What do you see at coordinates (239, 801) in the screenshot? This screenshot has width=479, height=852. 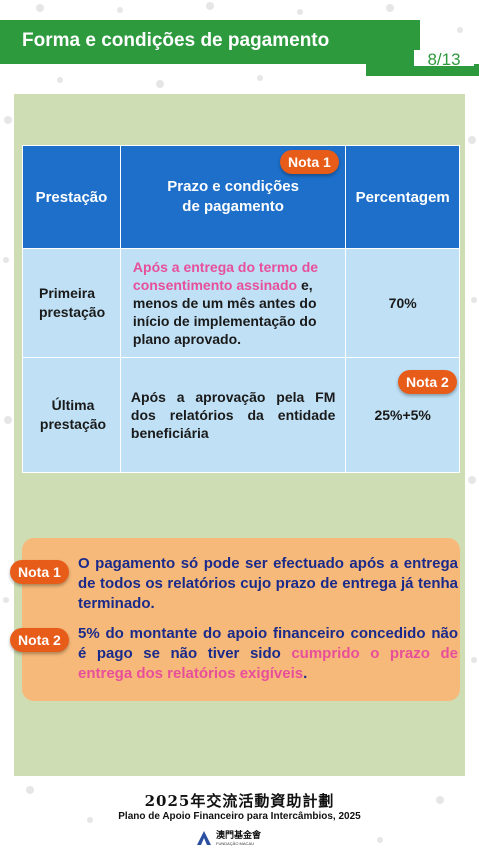 I see `footer-chinese-title: 2025年交流活動資助計劃` at bounding box center [239, 801].